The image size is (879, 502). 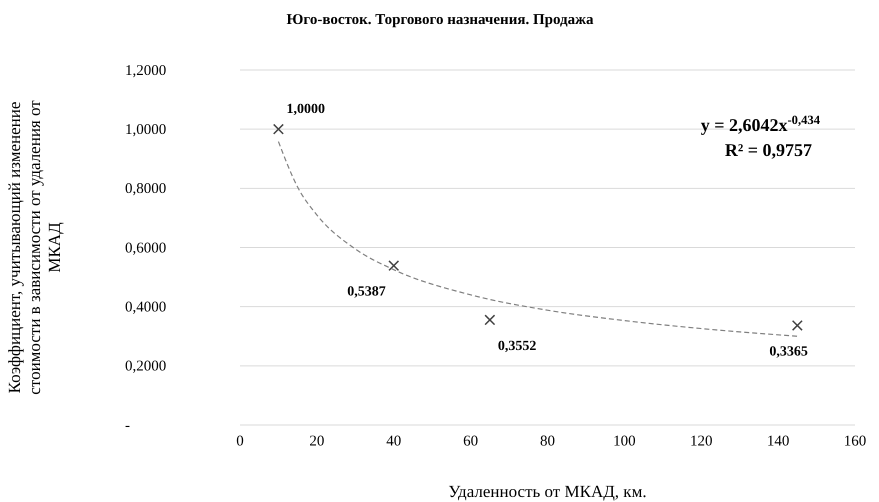 What do you see at coordinates (145, 366) in the screenshot?
I see `y-tick-label: 0,2000` at bounding box center [145, 366].